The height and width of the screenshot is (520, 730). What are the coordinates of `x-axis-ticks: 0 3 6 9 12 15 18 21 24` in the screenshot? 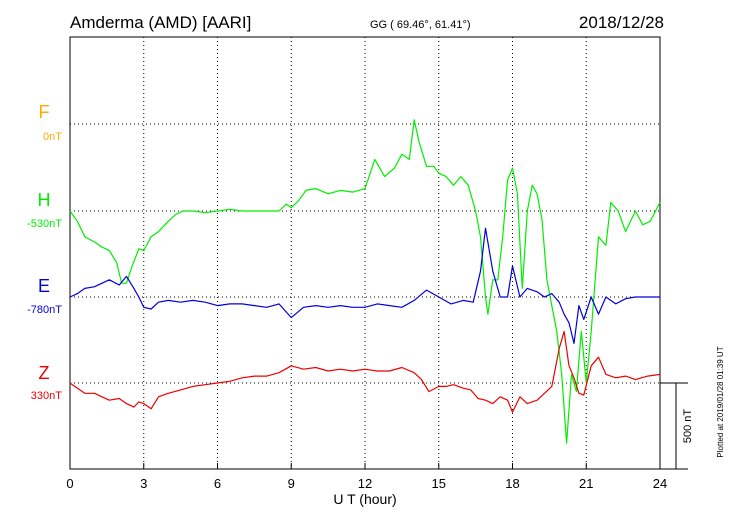 It's located at (366, 477).